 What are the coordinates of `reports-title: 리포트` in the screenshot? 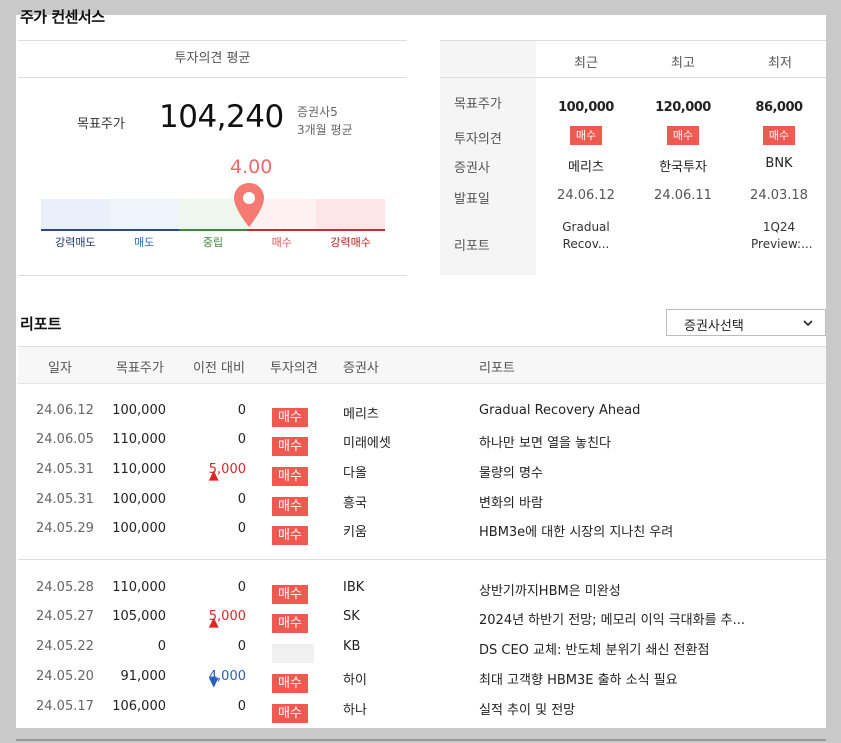 It's located at (41, 324).